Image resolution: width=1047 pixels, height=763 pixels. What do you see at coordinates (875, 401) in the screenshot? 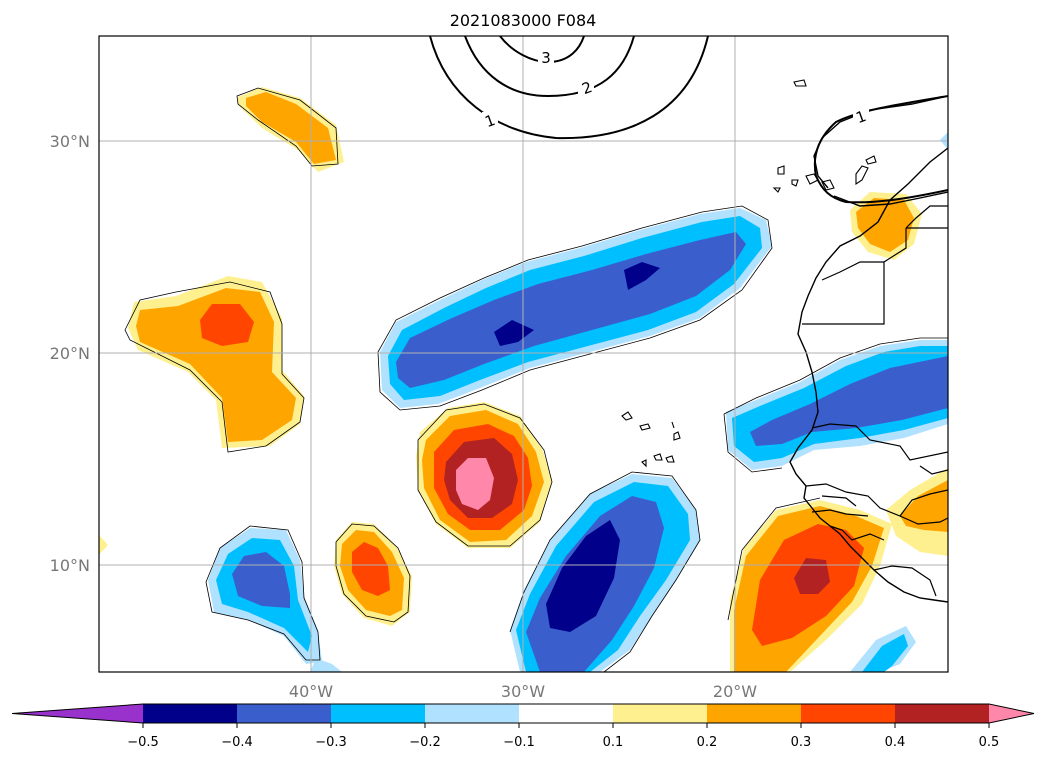
I see `country-borders` at bounding box center [875, 401].